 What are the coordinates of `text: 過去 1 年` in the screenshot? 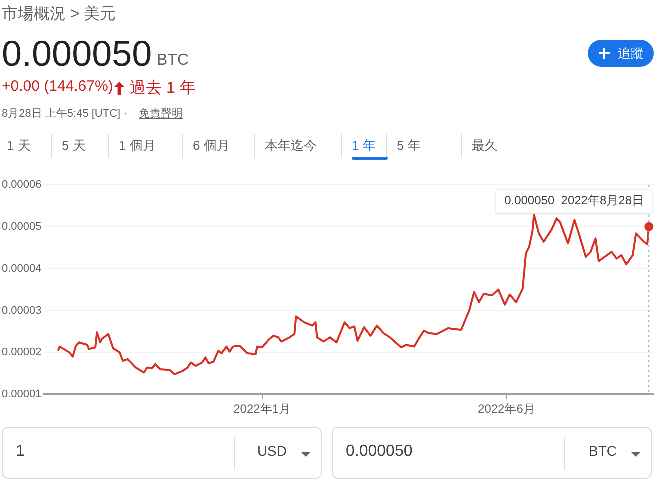 It's located at (163, 88).